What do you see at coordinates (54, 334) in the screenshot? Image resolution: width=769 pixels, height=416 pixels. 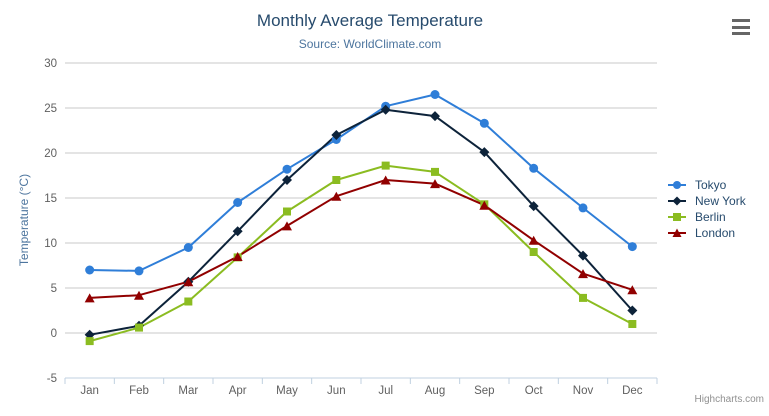 I see `y-axis-label: 0` at bounding box center [54, 334].